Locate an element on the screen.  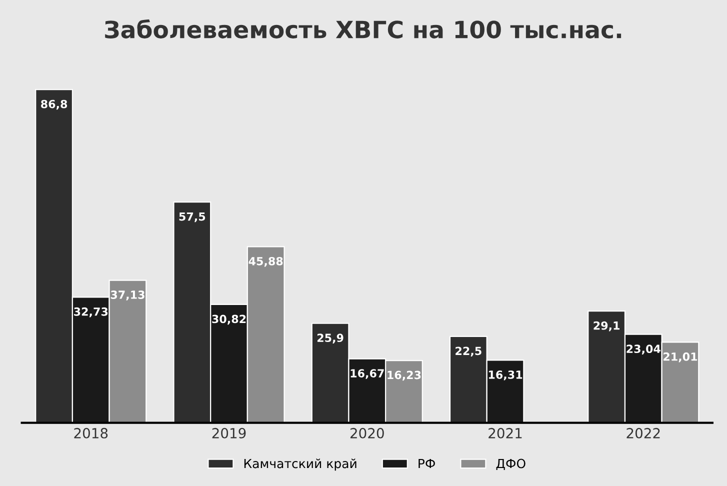
data-label: 23,04 is located at coordinates (643, 349).